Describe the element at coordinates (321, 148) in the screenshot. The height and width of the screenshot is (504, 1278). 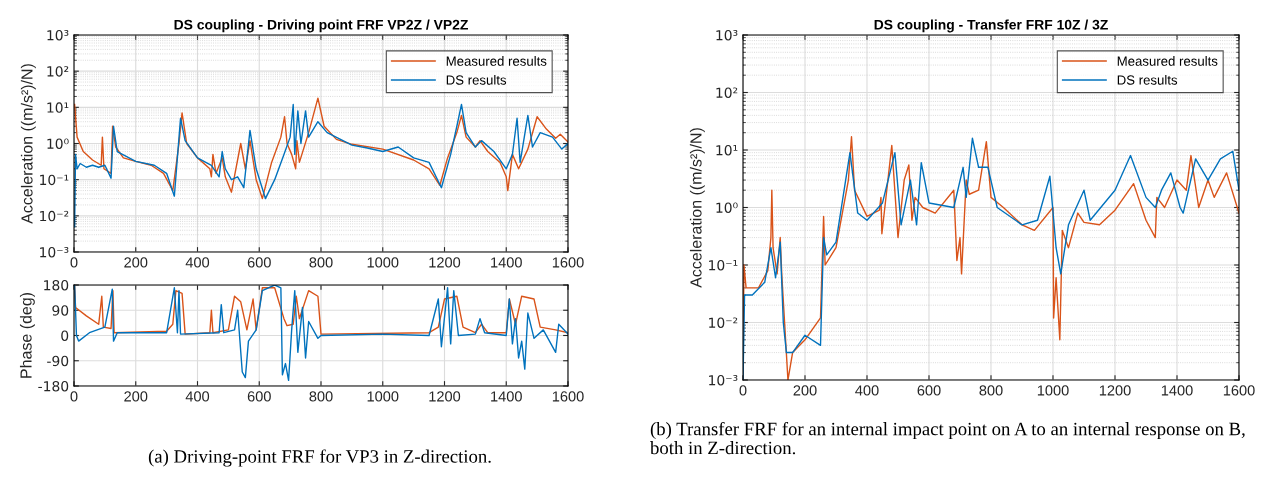
I see `line-series` at that location.